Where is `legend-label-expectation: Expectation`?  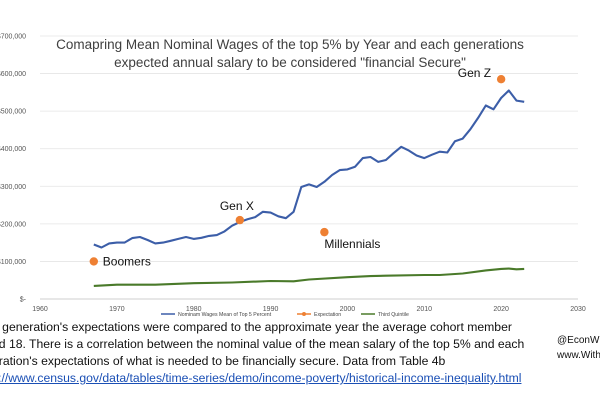
legend-label-expectation: Expectation is located at coordinates (327, 315).